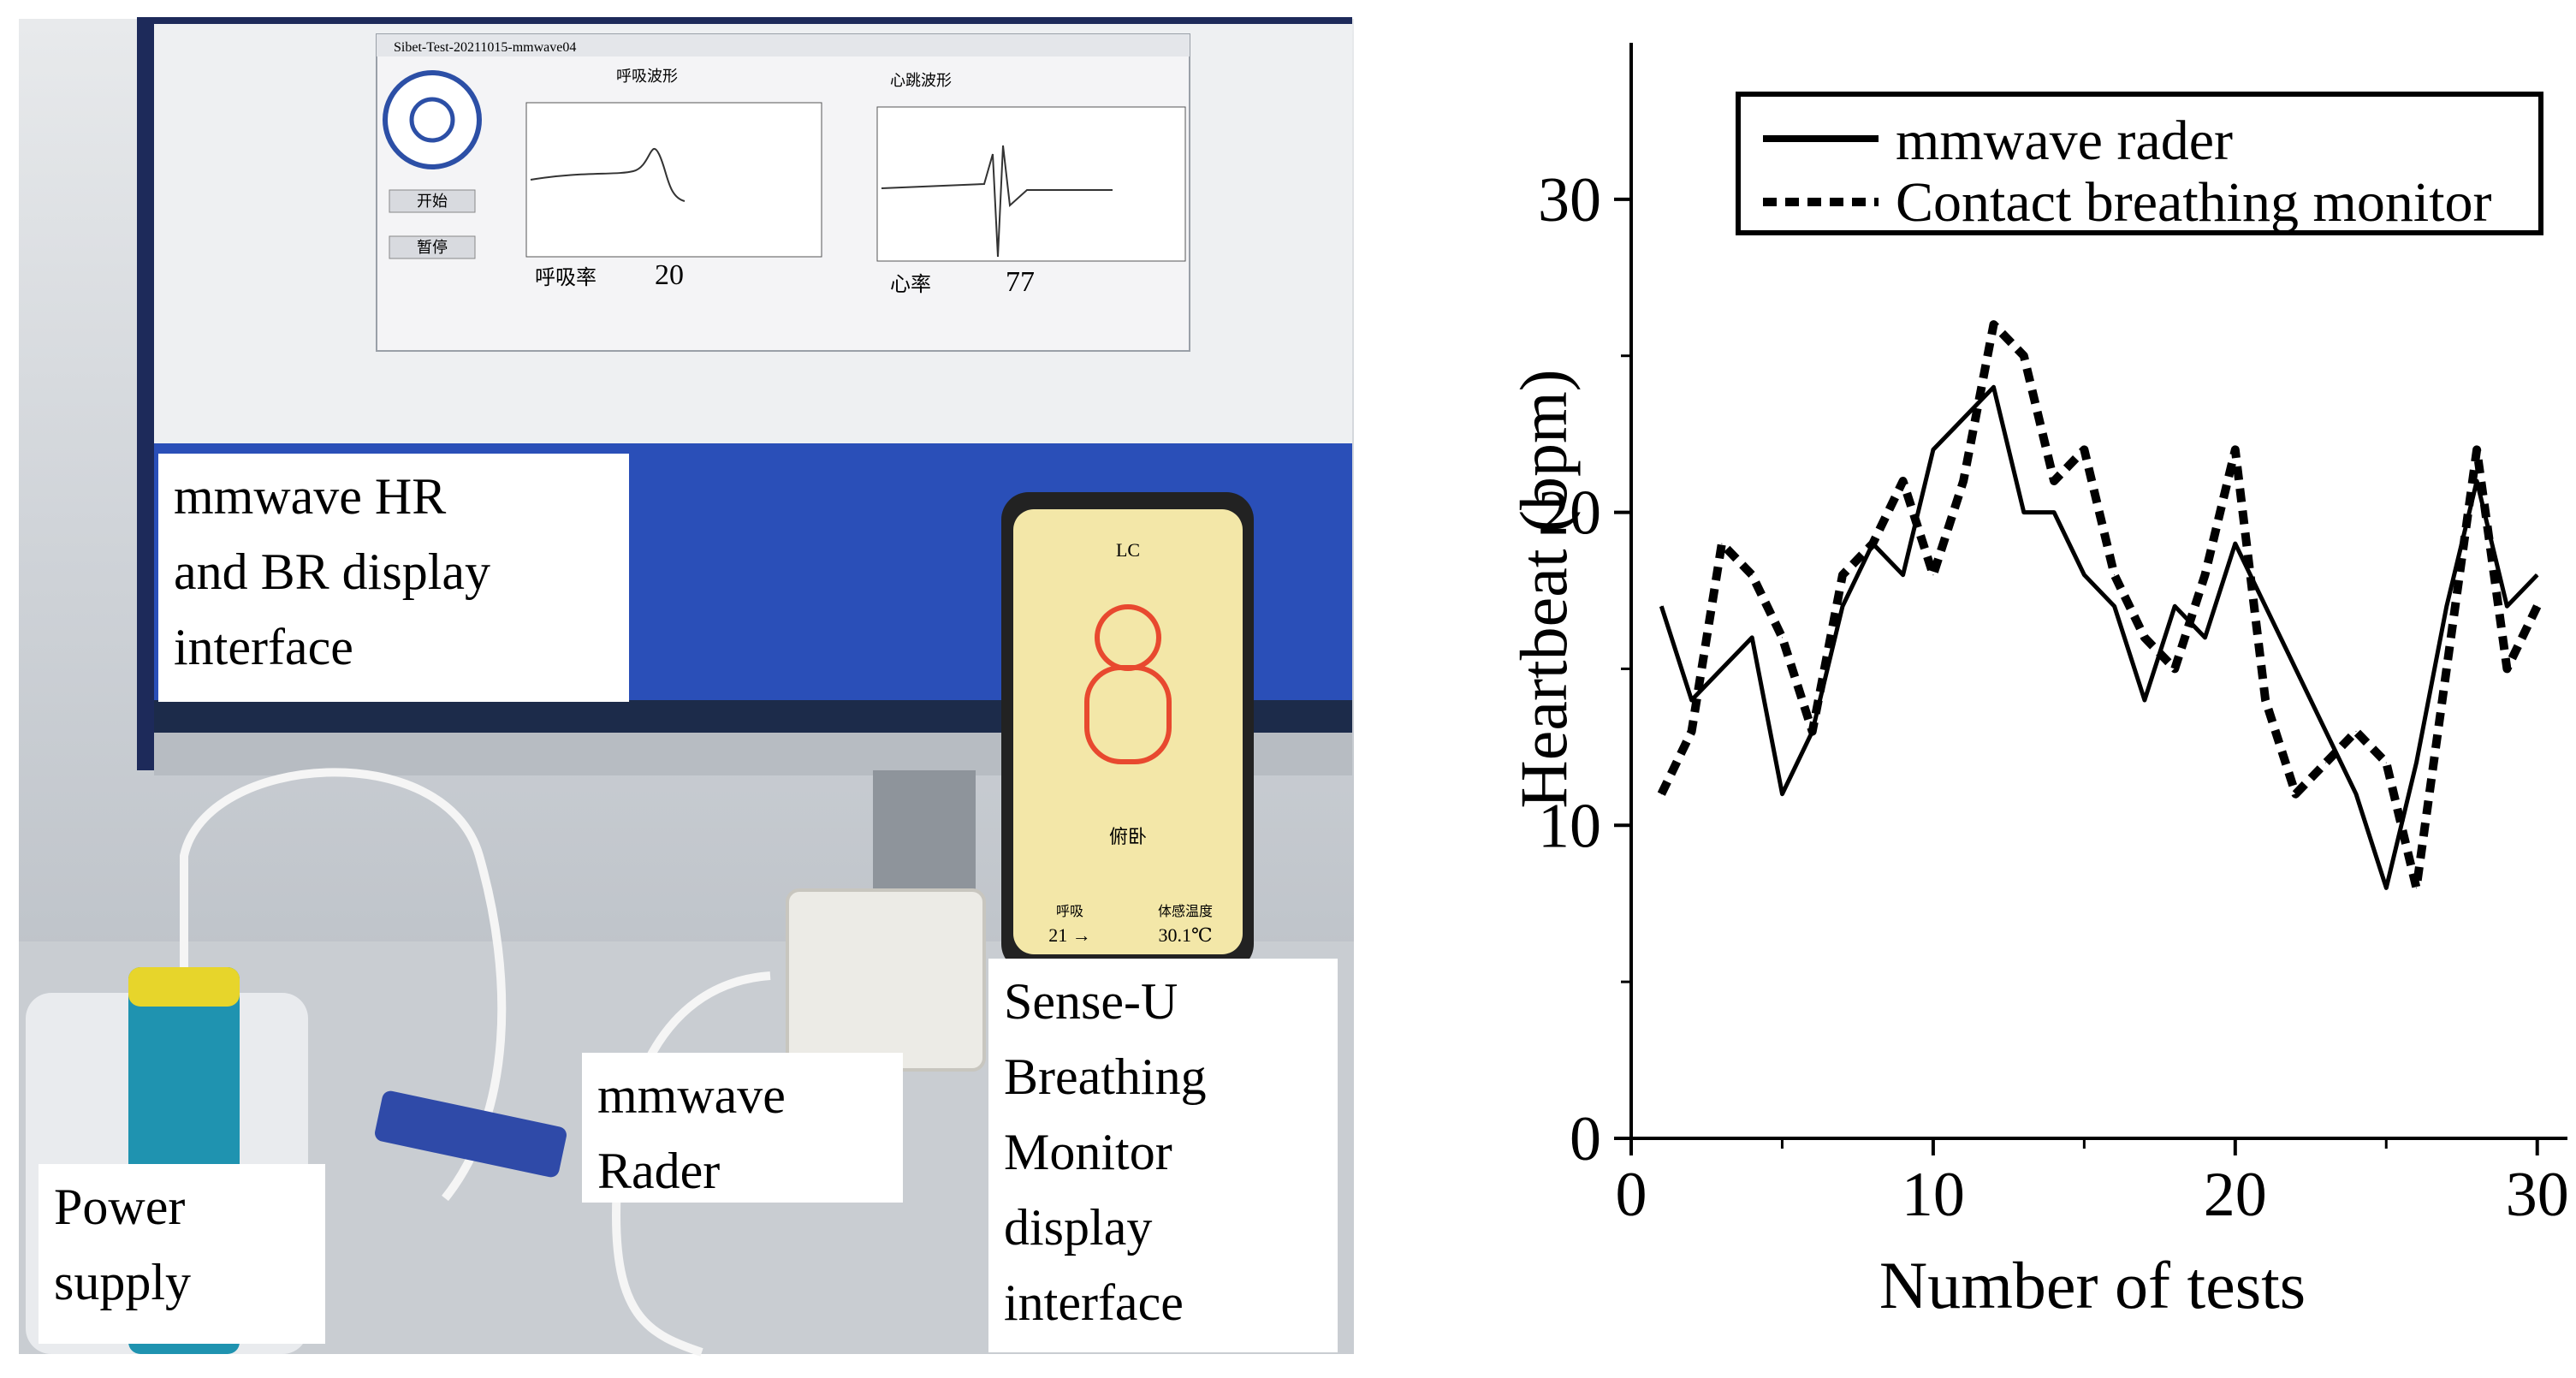 The height and width of the screenshot is (1378, 2576). Describe the element at coordinates (1569, 514) in the screenshot. I see `y-tick-label: 20` at that location.